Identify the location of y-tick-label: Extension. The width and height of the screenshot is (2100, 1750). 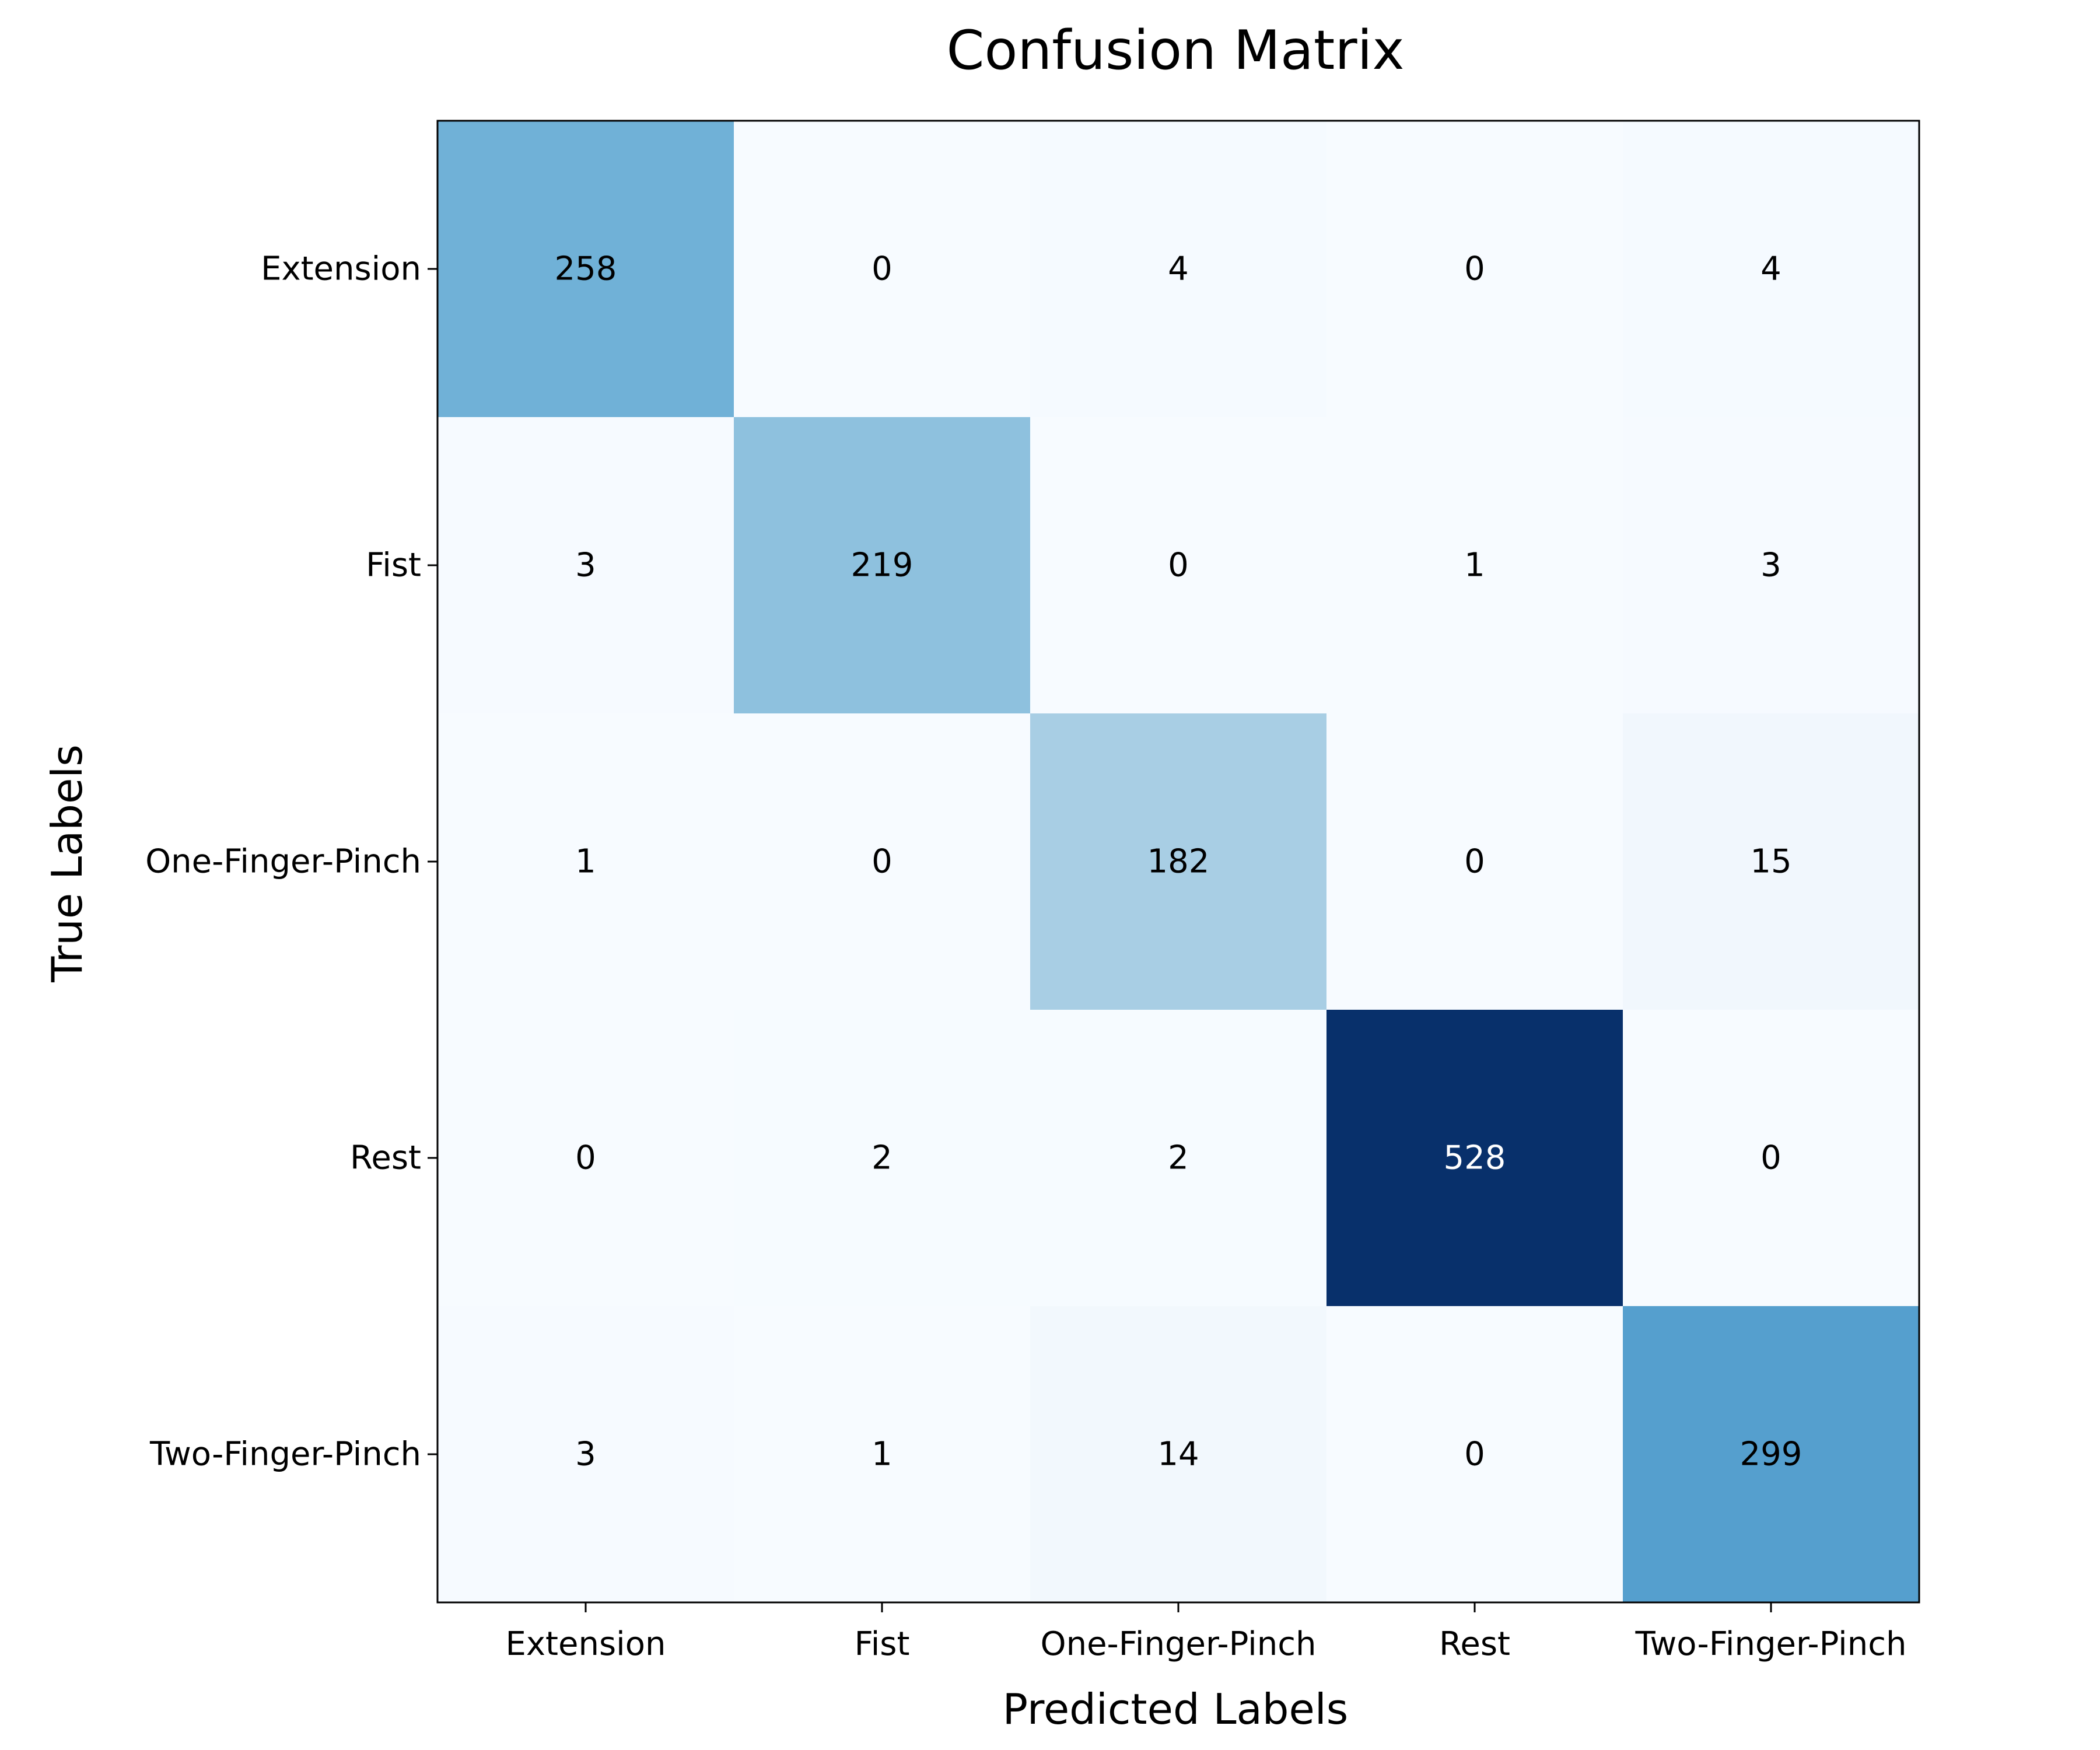
(341, 269).